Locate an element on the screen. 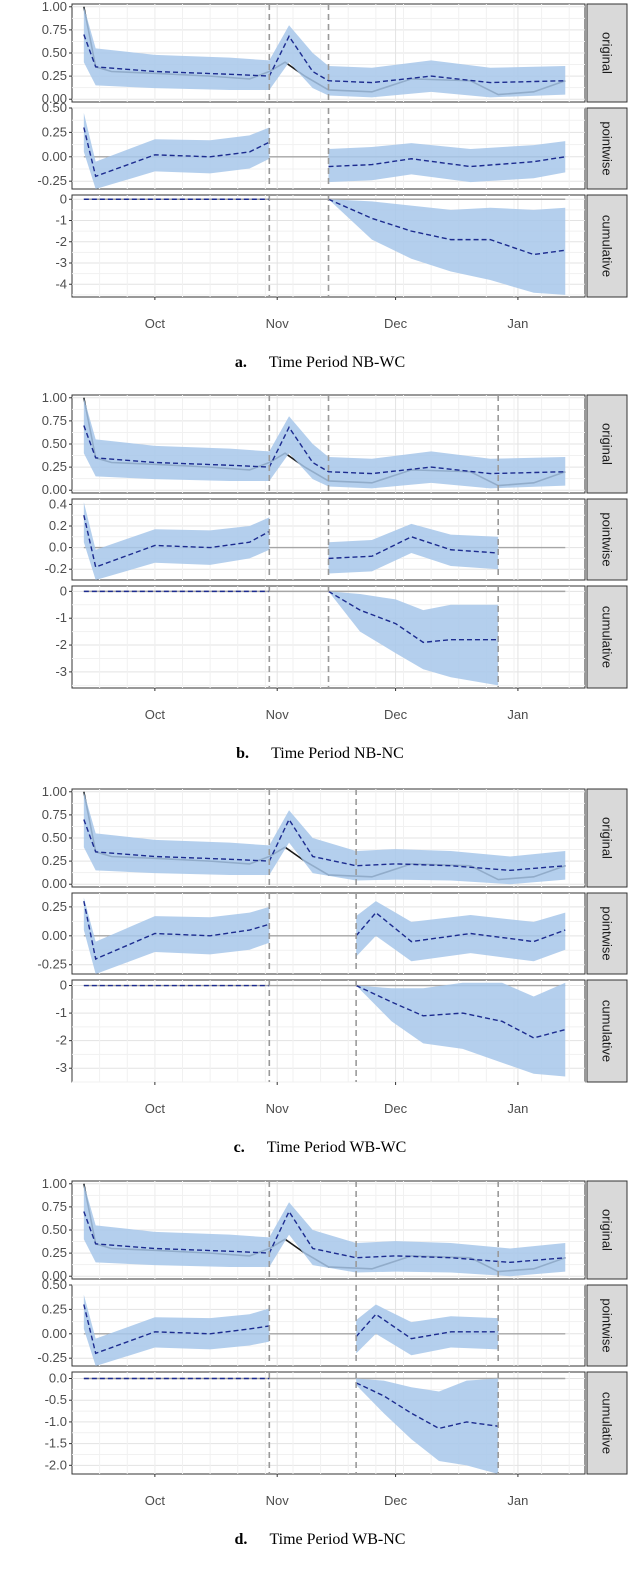 This screenshot has height=1574, width=639. caption-letter: b. is located at coordinates (242, 753).